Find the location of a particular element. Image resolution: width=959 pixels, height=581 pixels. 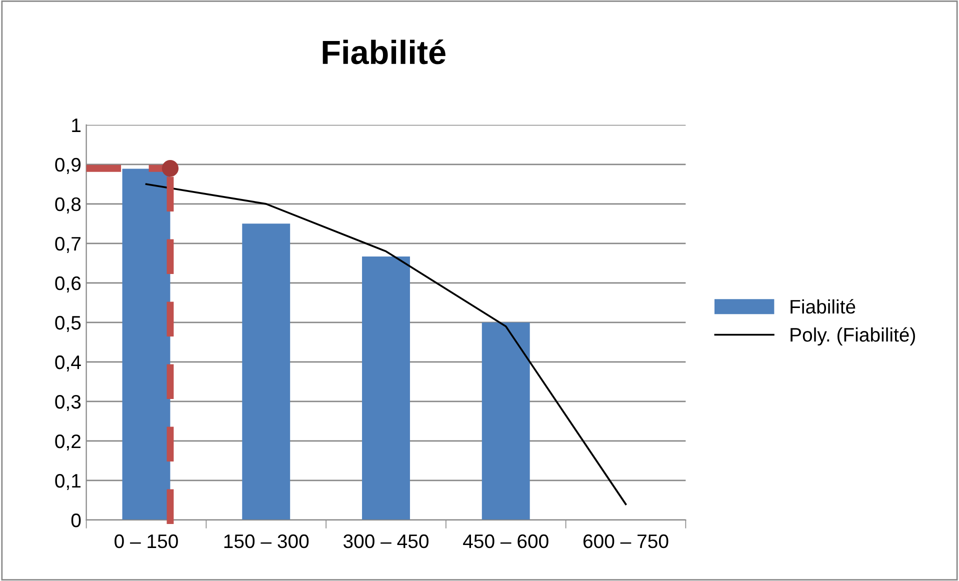

x-tick-label: 0 – 150 is located at coordinates (146, 541).